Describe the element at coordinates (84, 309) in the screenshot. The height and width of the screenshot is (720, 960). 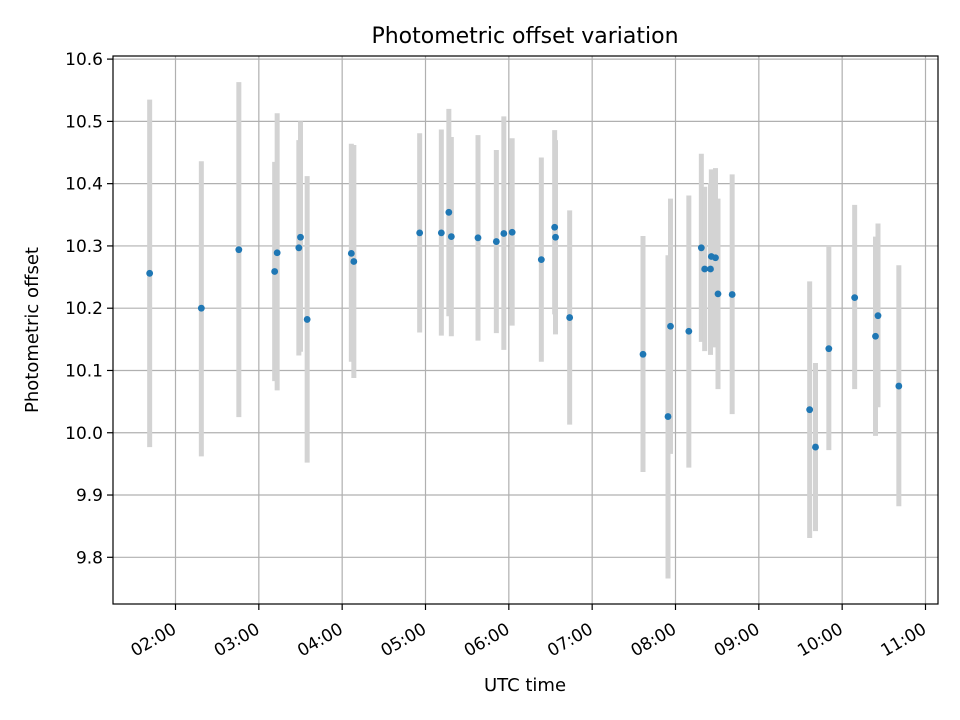
I see `y-tick-label: 10.2` at that location.